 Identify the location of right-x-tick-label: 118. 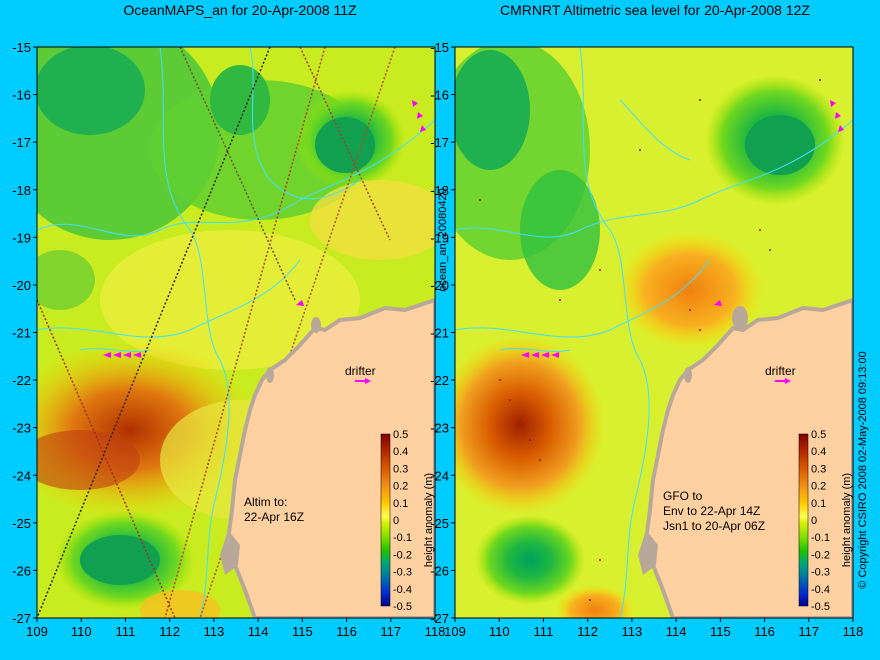
(853, 631).